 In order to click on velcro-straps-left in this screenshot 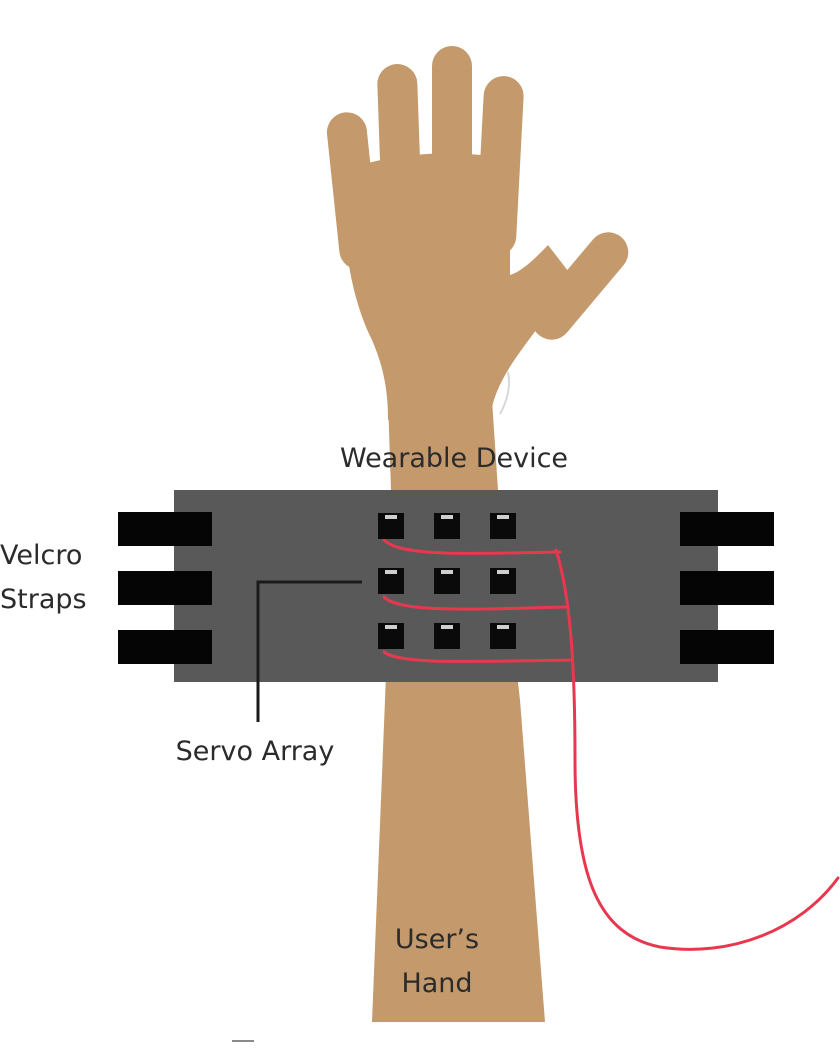, I will do `click(165, 588)`.